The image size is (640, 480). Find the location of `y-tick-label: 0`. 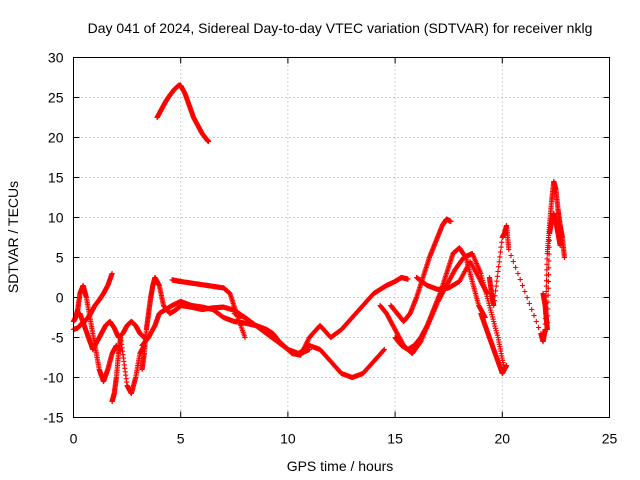

y-tick-label: 0 is located at coordinates (60, 298).